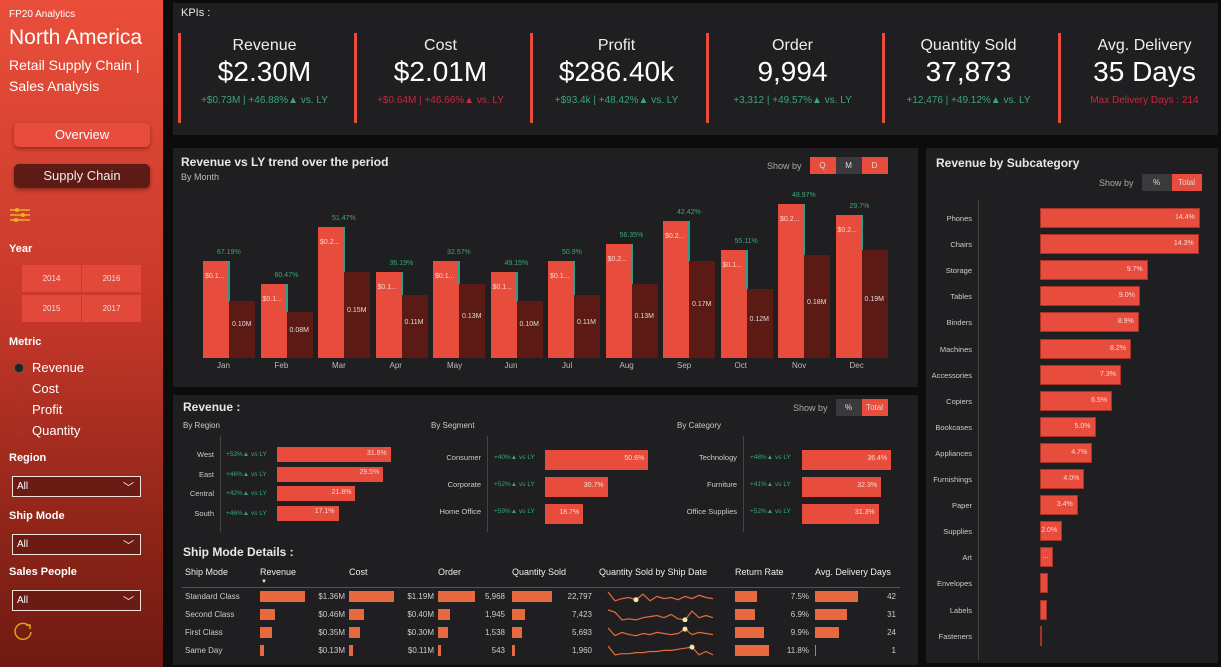 This screenshot has height=667, width=1221. What do you see at coordinates (576, 487) in the screenshot?
I see `bar-corporate: 30.7%` at bounding box center [576, 487].